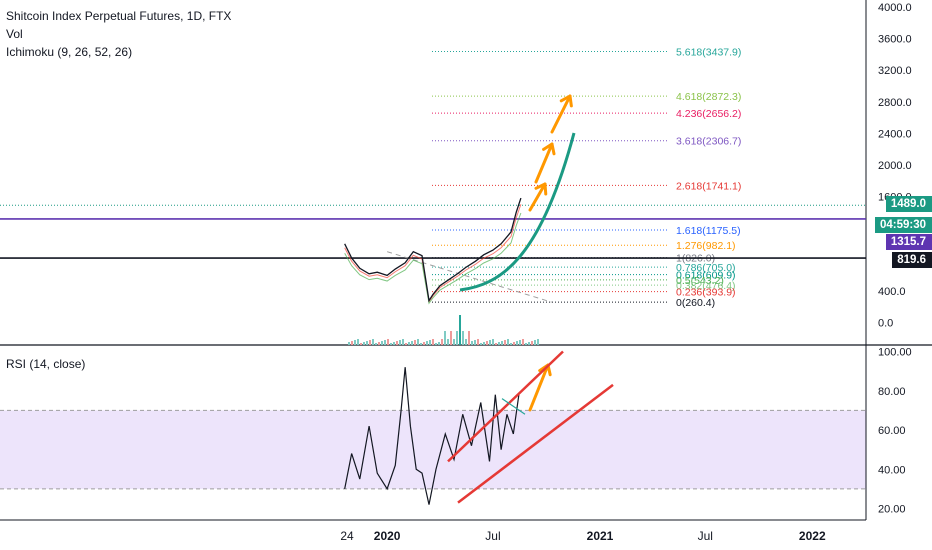 The image size is (932, 550). Describe the element at coordinates (708, 52) in the screenshot. I see `fib-level-label: 5.618(3437.9)` at that location.